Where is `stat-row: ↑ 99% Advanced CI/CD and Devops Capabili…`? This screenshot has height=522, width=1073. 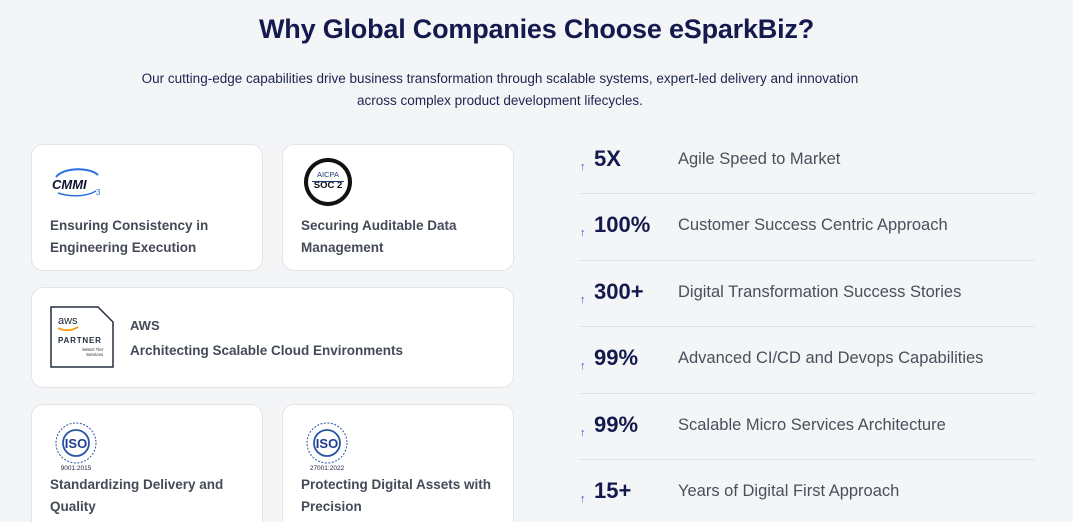 stat-row: ↑ 99% Advanced CI/CD and Devops Capabili… is located at coordinates (807, 360).